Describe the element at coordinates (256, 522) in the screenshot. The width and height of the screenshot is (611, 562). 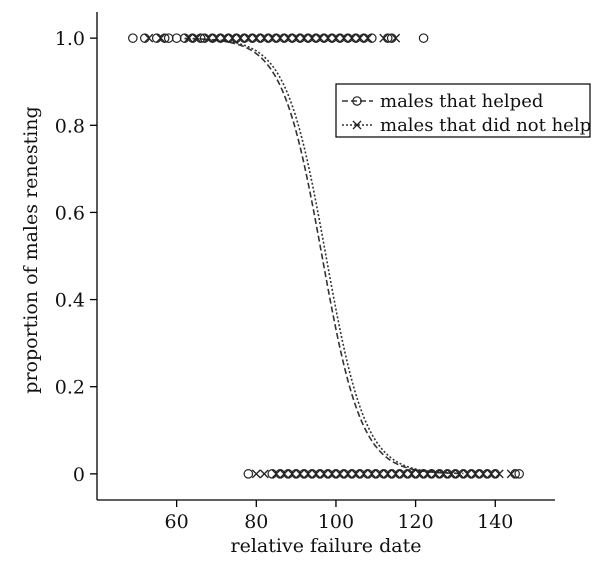
I see `x-tick-label-80: 80` at that location.